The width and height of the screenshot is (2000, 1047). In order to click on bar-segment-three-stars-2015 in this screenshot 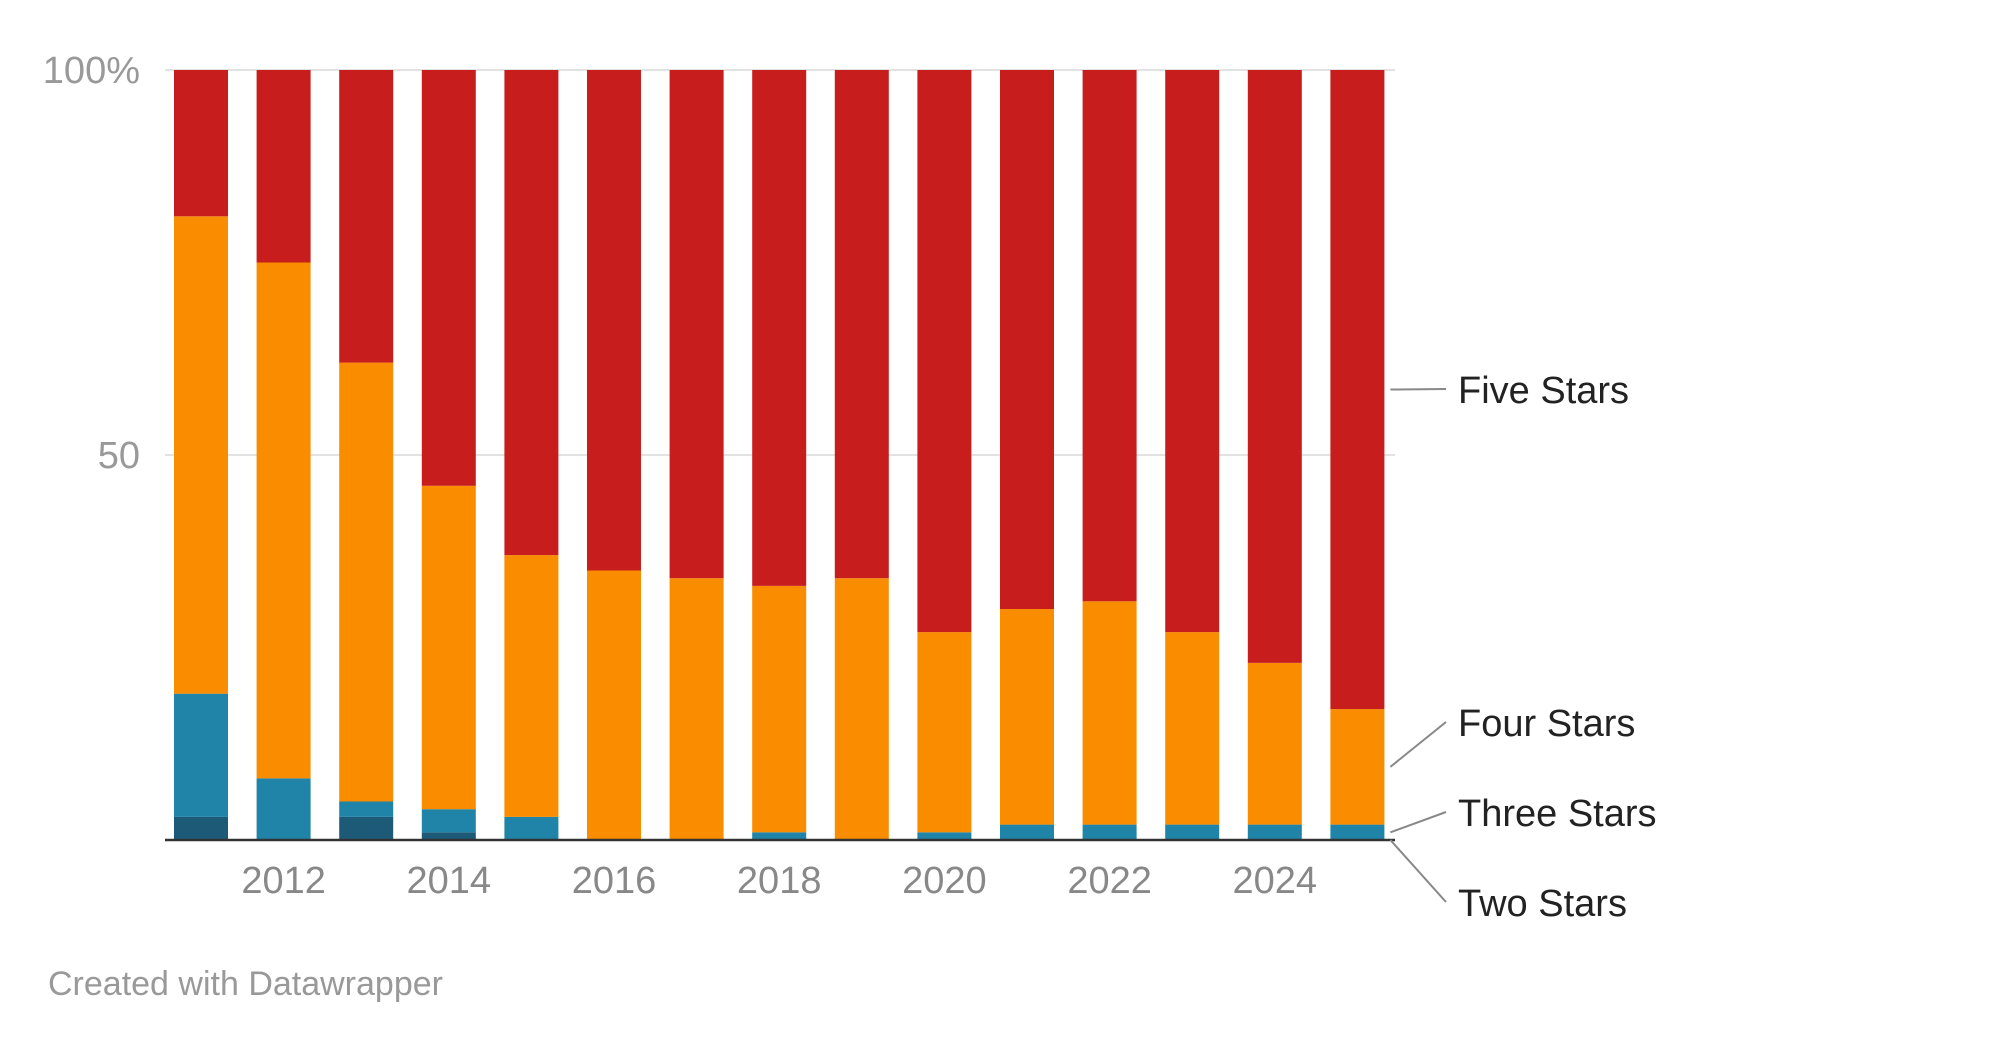, I will do `click(531, 828)`.